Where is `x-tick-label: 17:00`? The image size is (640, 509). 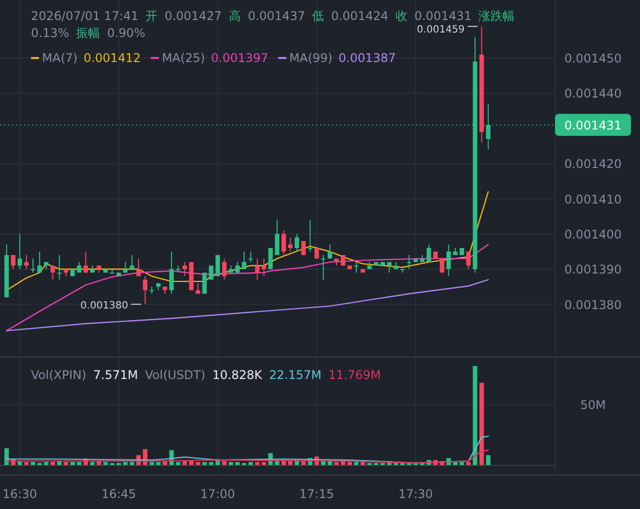 x-tick-label: 17:00 is located at coordinates (218, 494).